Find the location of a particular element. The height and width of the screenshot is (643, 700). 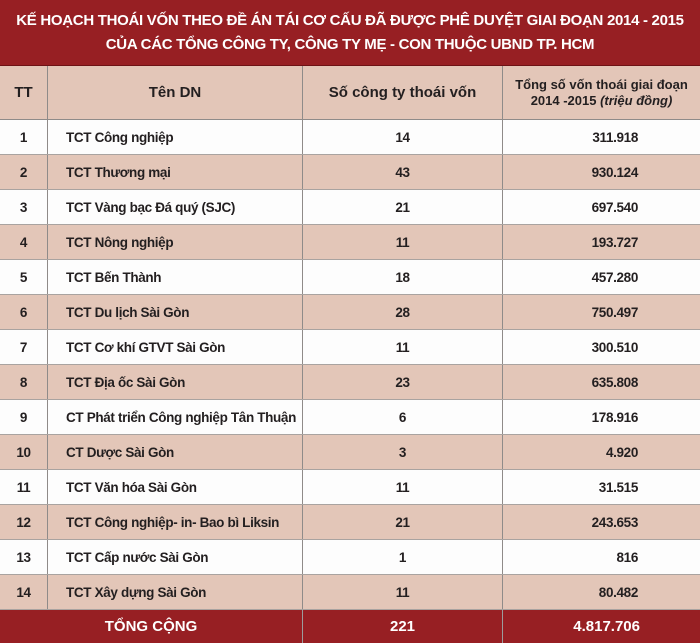

row-name: TCT Công nghiệp is located at coordinates (175, 137).